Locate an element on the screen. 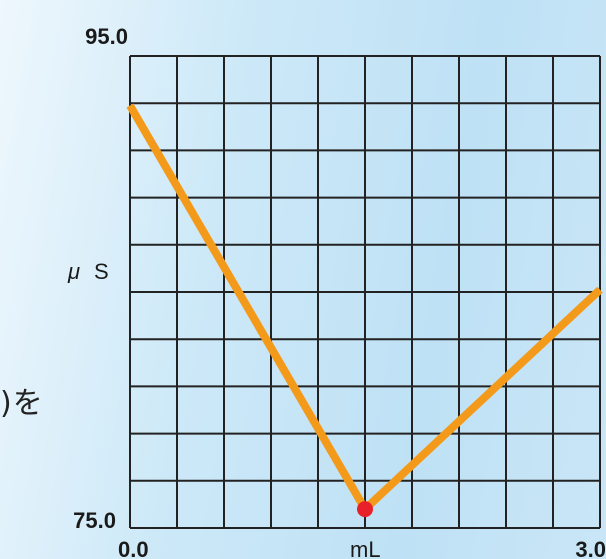  background-text-fragment: )を is located at coordinates (22, 403).